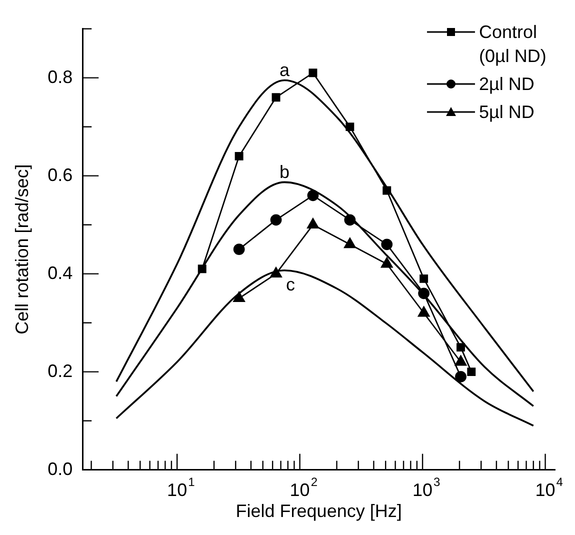 The height and width of the screenshot is (535, 575). I want to click on y-tick-label: 0.0, so click(60, 468).